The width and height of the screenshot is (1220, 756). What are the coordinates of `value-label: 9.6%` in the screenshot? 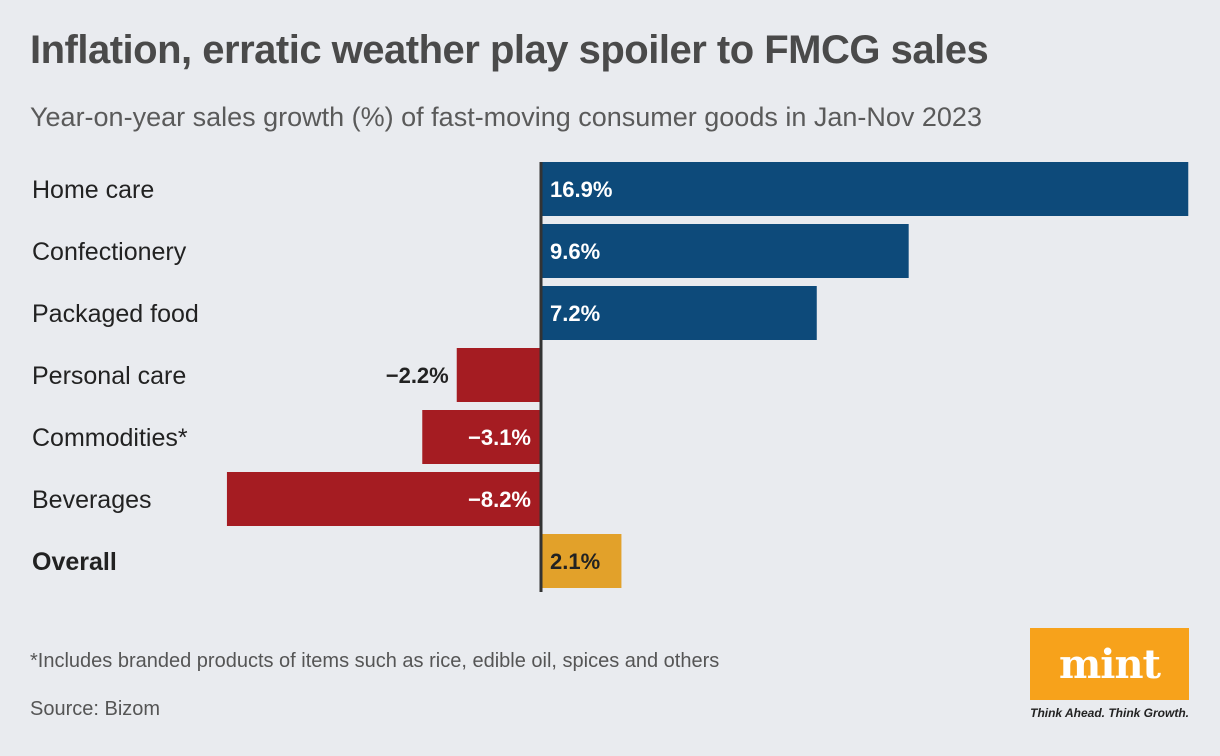 It's located at (575, 251).